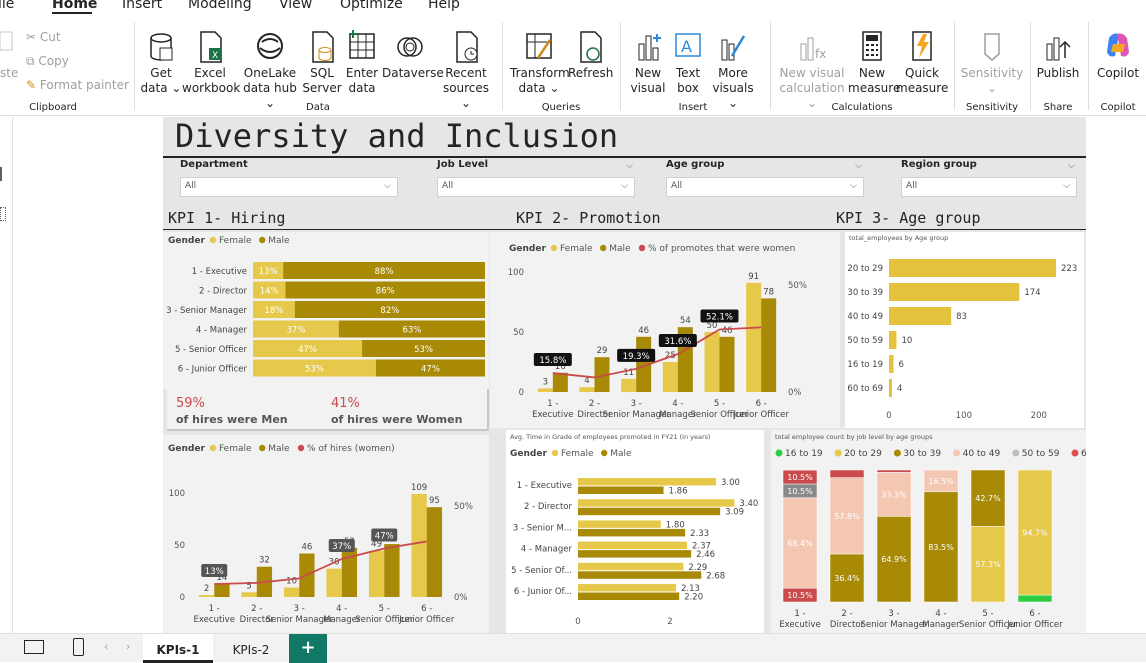 The height and width of the screenshot is (663, 1146). I want to click on men-hire-pct: 59%, so click(190, 403).